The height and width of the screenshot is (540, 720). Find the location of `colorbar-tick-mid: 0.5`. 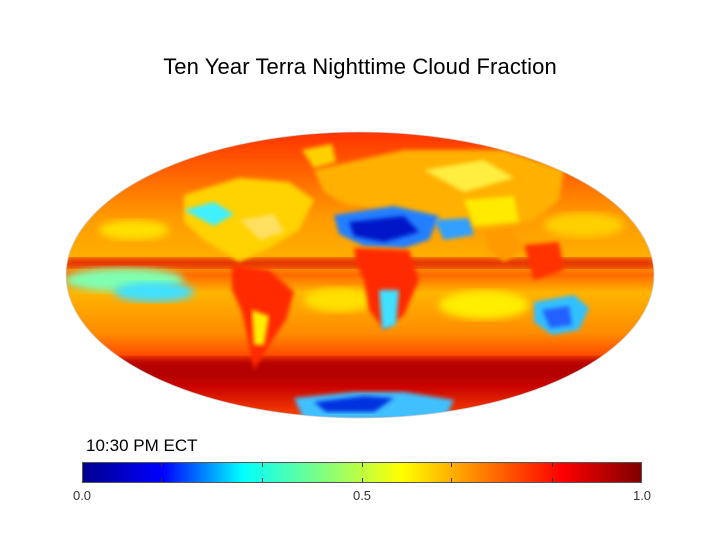

colorbar-tick-mid: 0.5 is located at coordinates (362, 495).